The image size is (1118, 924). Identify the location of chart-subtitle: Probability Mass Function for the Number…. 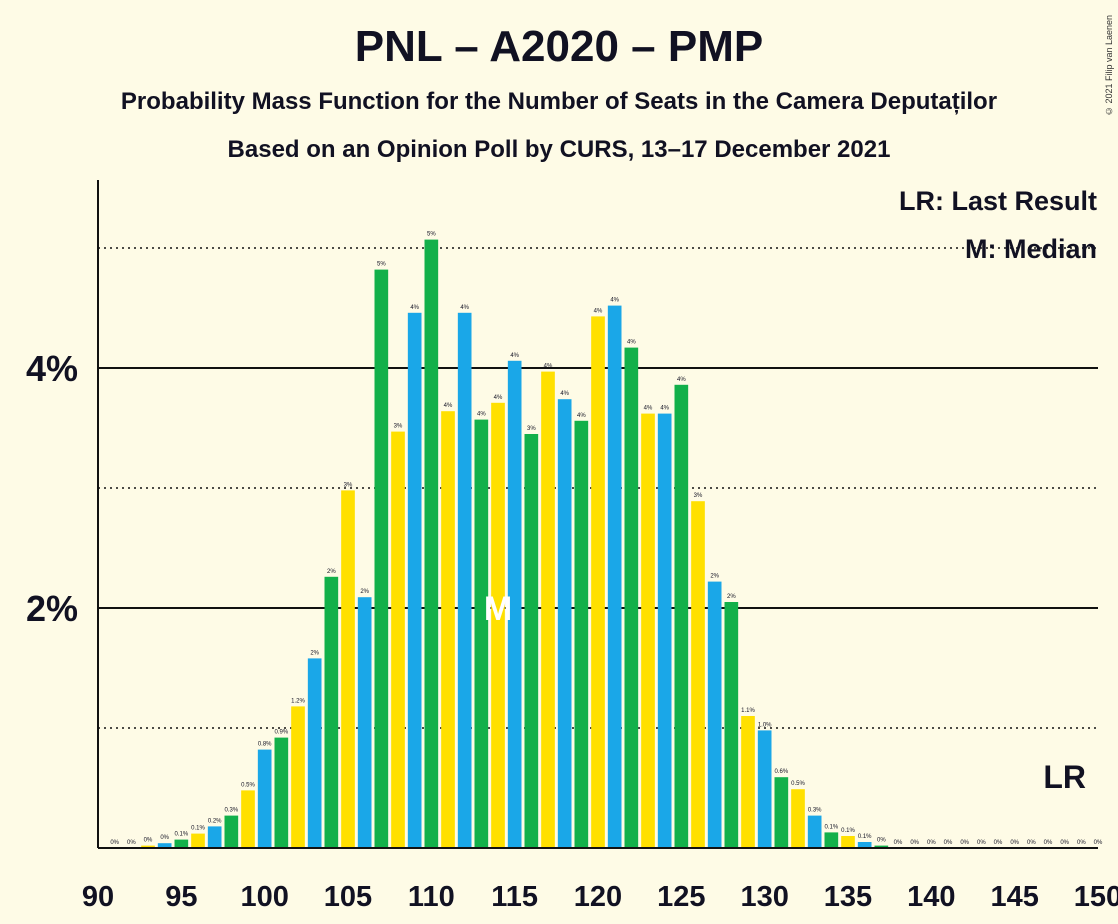
(559, 101).